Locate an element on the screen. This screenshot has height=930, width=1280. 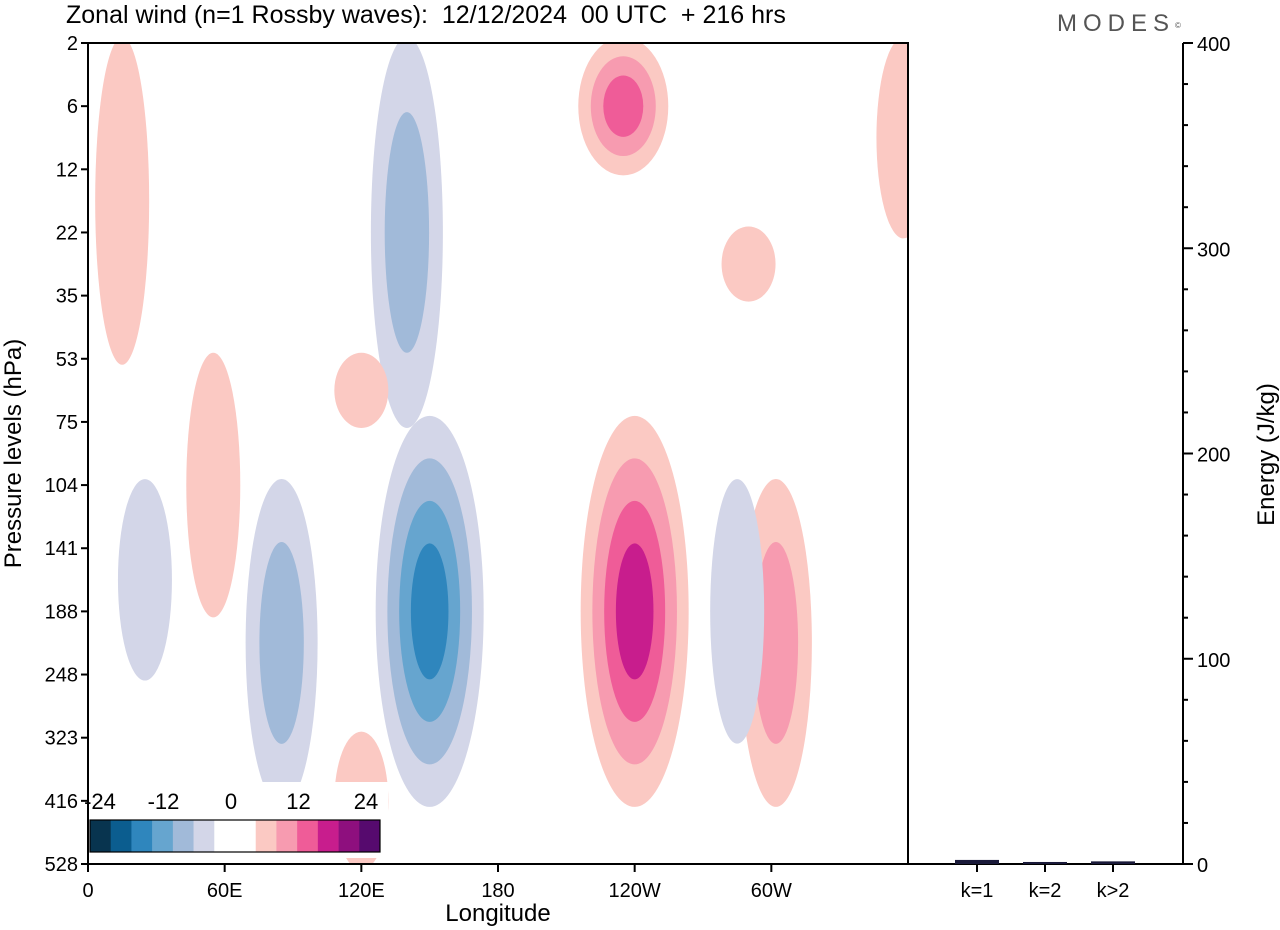
x-tick-label: 180 is located at coordinates (497, 891).